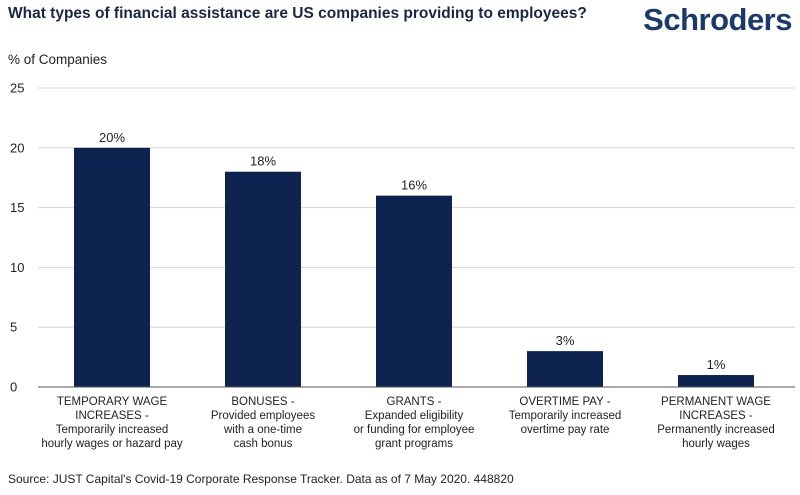 Image resolution: width=800 pixels, height=495 pixels. Describe the element at coordinates (414, 185) in the screenshot. I see `data-label: 16%` at that location.